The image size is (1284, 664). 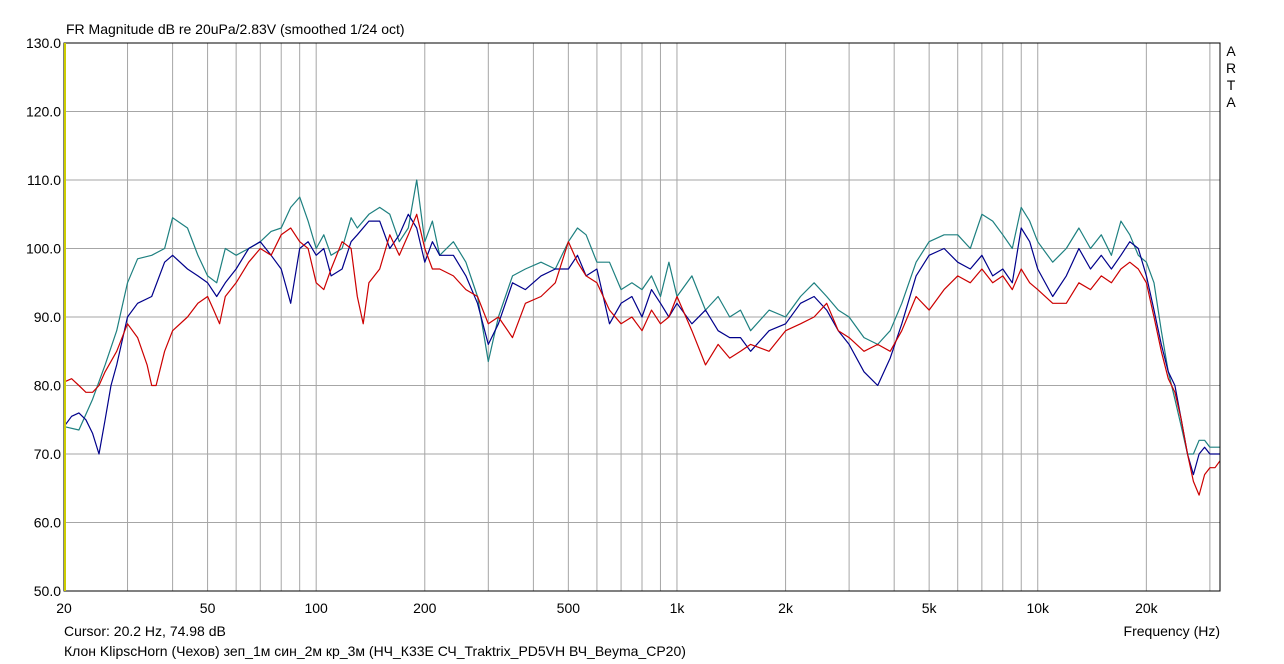 I want to click on y-tick-label: 60.0, so click(x=47, y=523).